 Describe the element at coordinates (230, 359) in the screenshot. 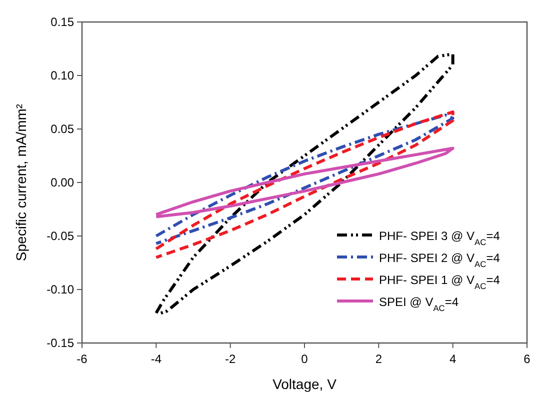

I see `x-tick-label: -2` at that location.